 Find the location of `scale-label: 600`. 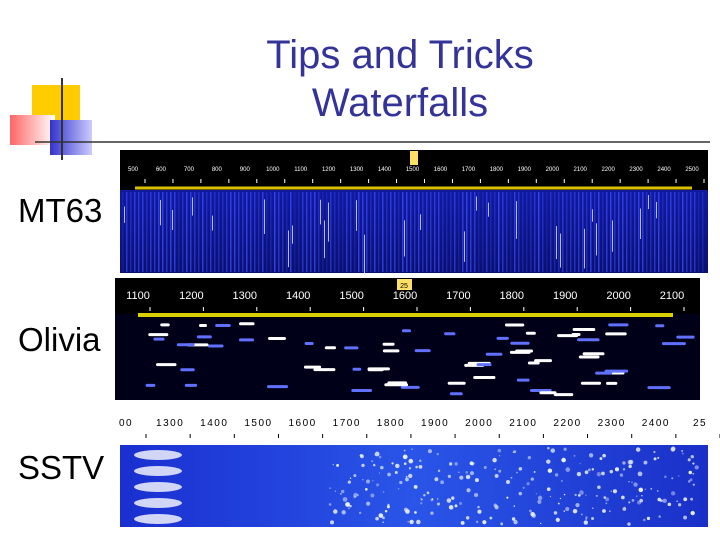

scale-label: 600 is located at coordinates (161, 170).